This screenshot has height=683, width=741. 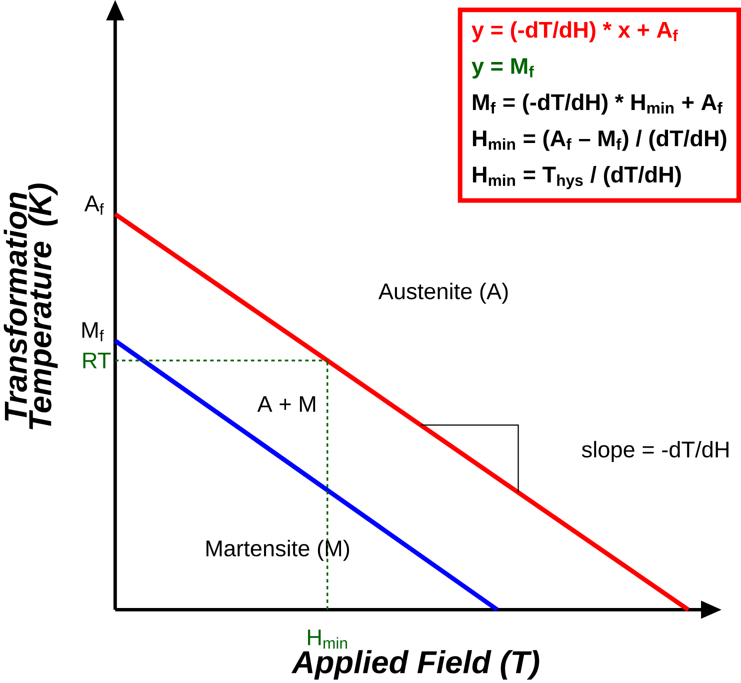 What do you see at coordinates (443, 293) in the screenshot?
I see `annotation: Austenite (A)` at bounding box center [443, 293].